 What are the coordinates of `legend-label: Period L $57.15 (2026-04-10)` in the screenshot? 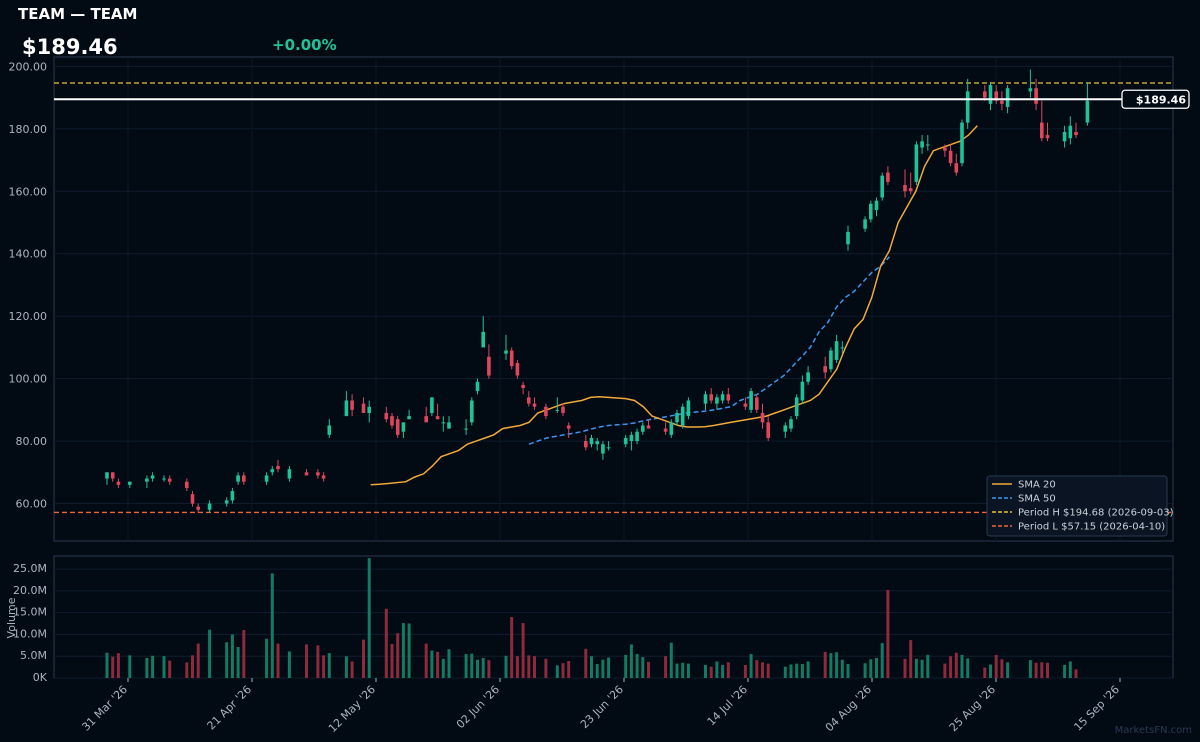 It's located at (1091, 527).